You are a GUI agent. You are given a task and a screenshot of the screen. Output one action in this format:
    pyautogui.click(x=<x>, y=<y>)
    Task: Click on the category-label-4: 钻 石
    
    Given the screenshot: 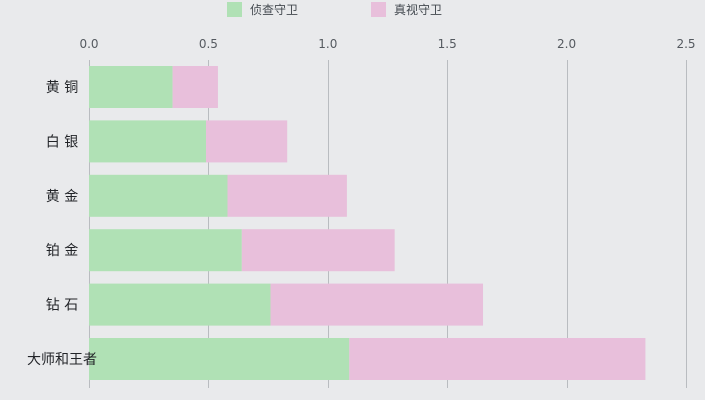 What is the action you would take?
    pyautogui.click(x=62, y=306)
    